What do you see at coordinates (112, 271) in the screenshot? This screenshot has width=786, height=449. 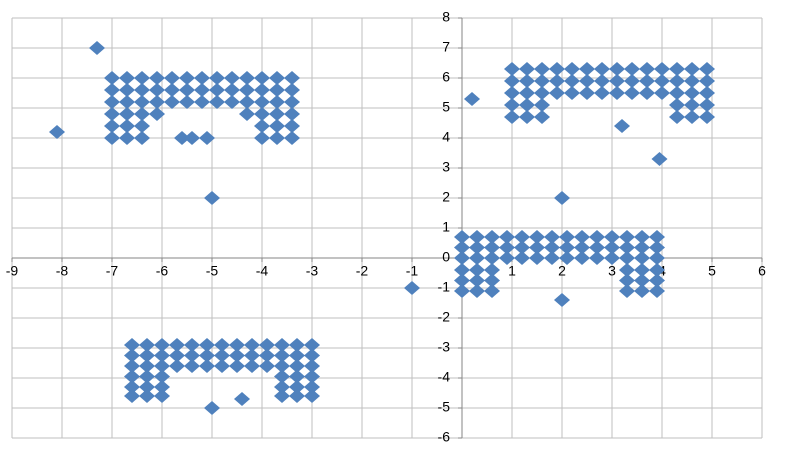 I see `x-tick-label: -7` at bounding box center [112, 271].